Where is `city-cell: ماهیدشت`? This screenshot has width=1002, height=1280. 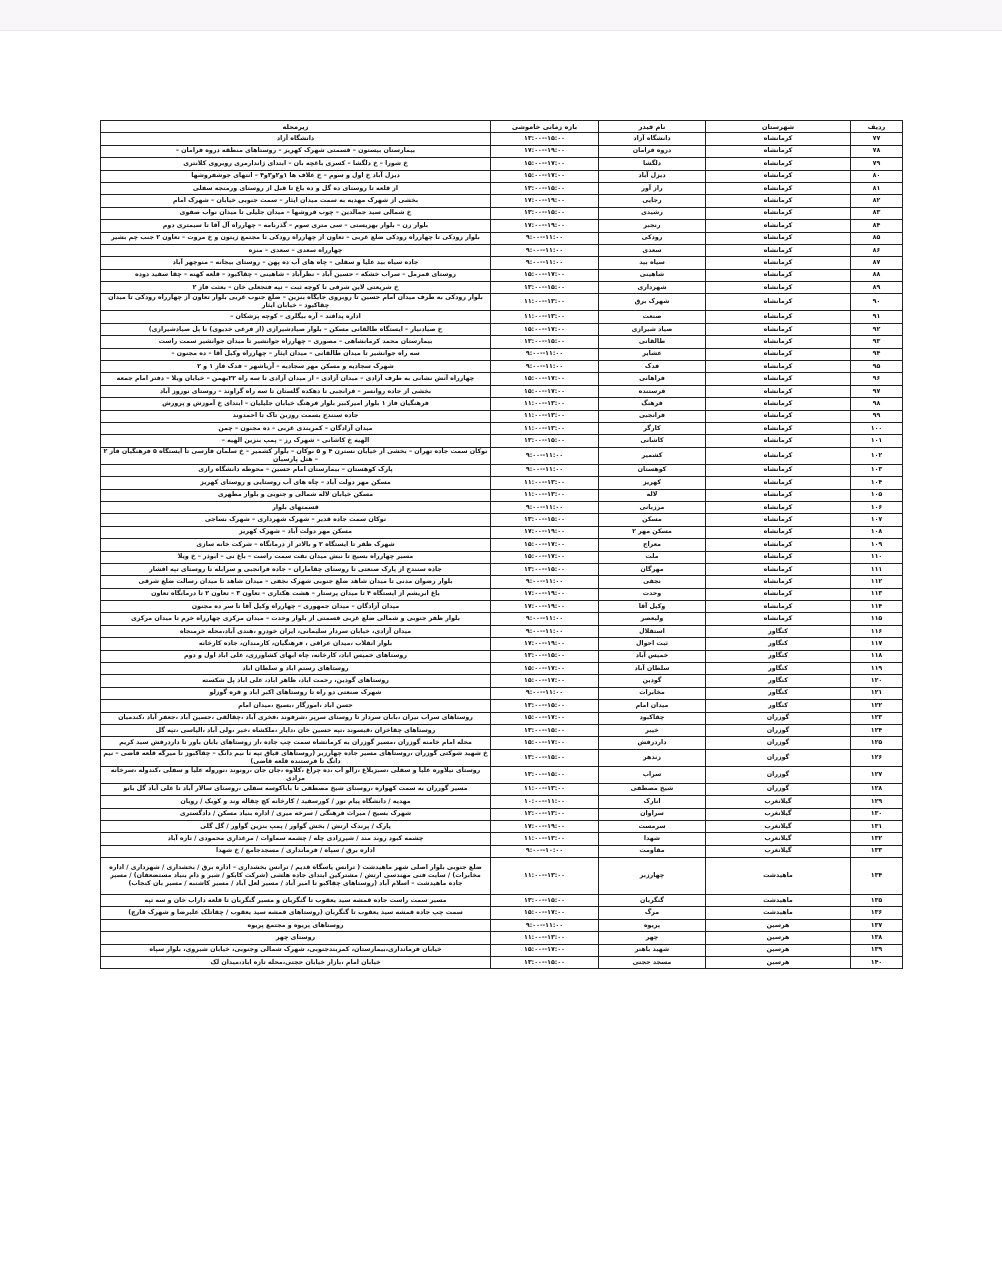 city-cell: ماهیدشت is located at coordinates (778, 913).